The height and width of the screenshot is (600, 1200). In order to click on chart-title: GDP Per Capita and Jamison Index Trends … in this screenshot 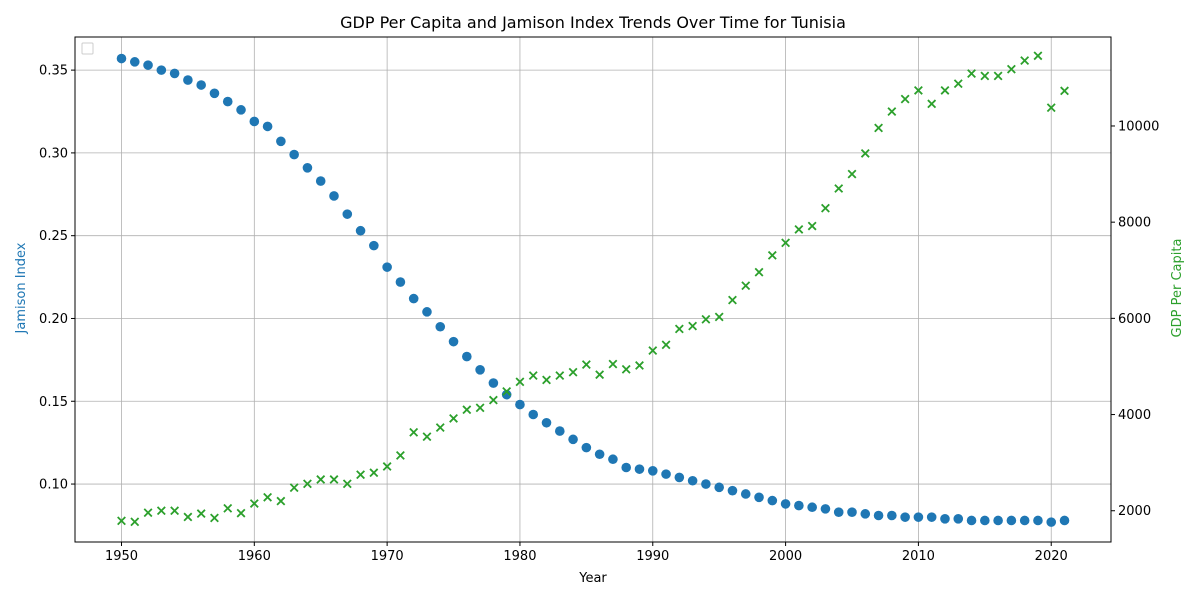, I will do `click(593, 22)`.